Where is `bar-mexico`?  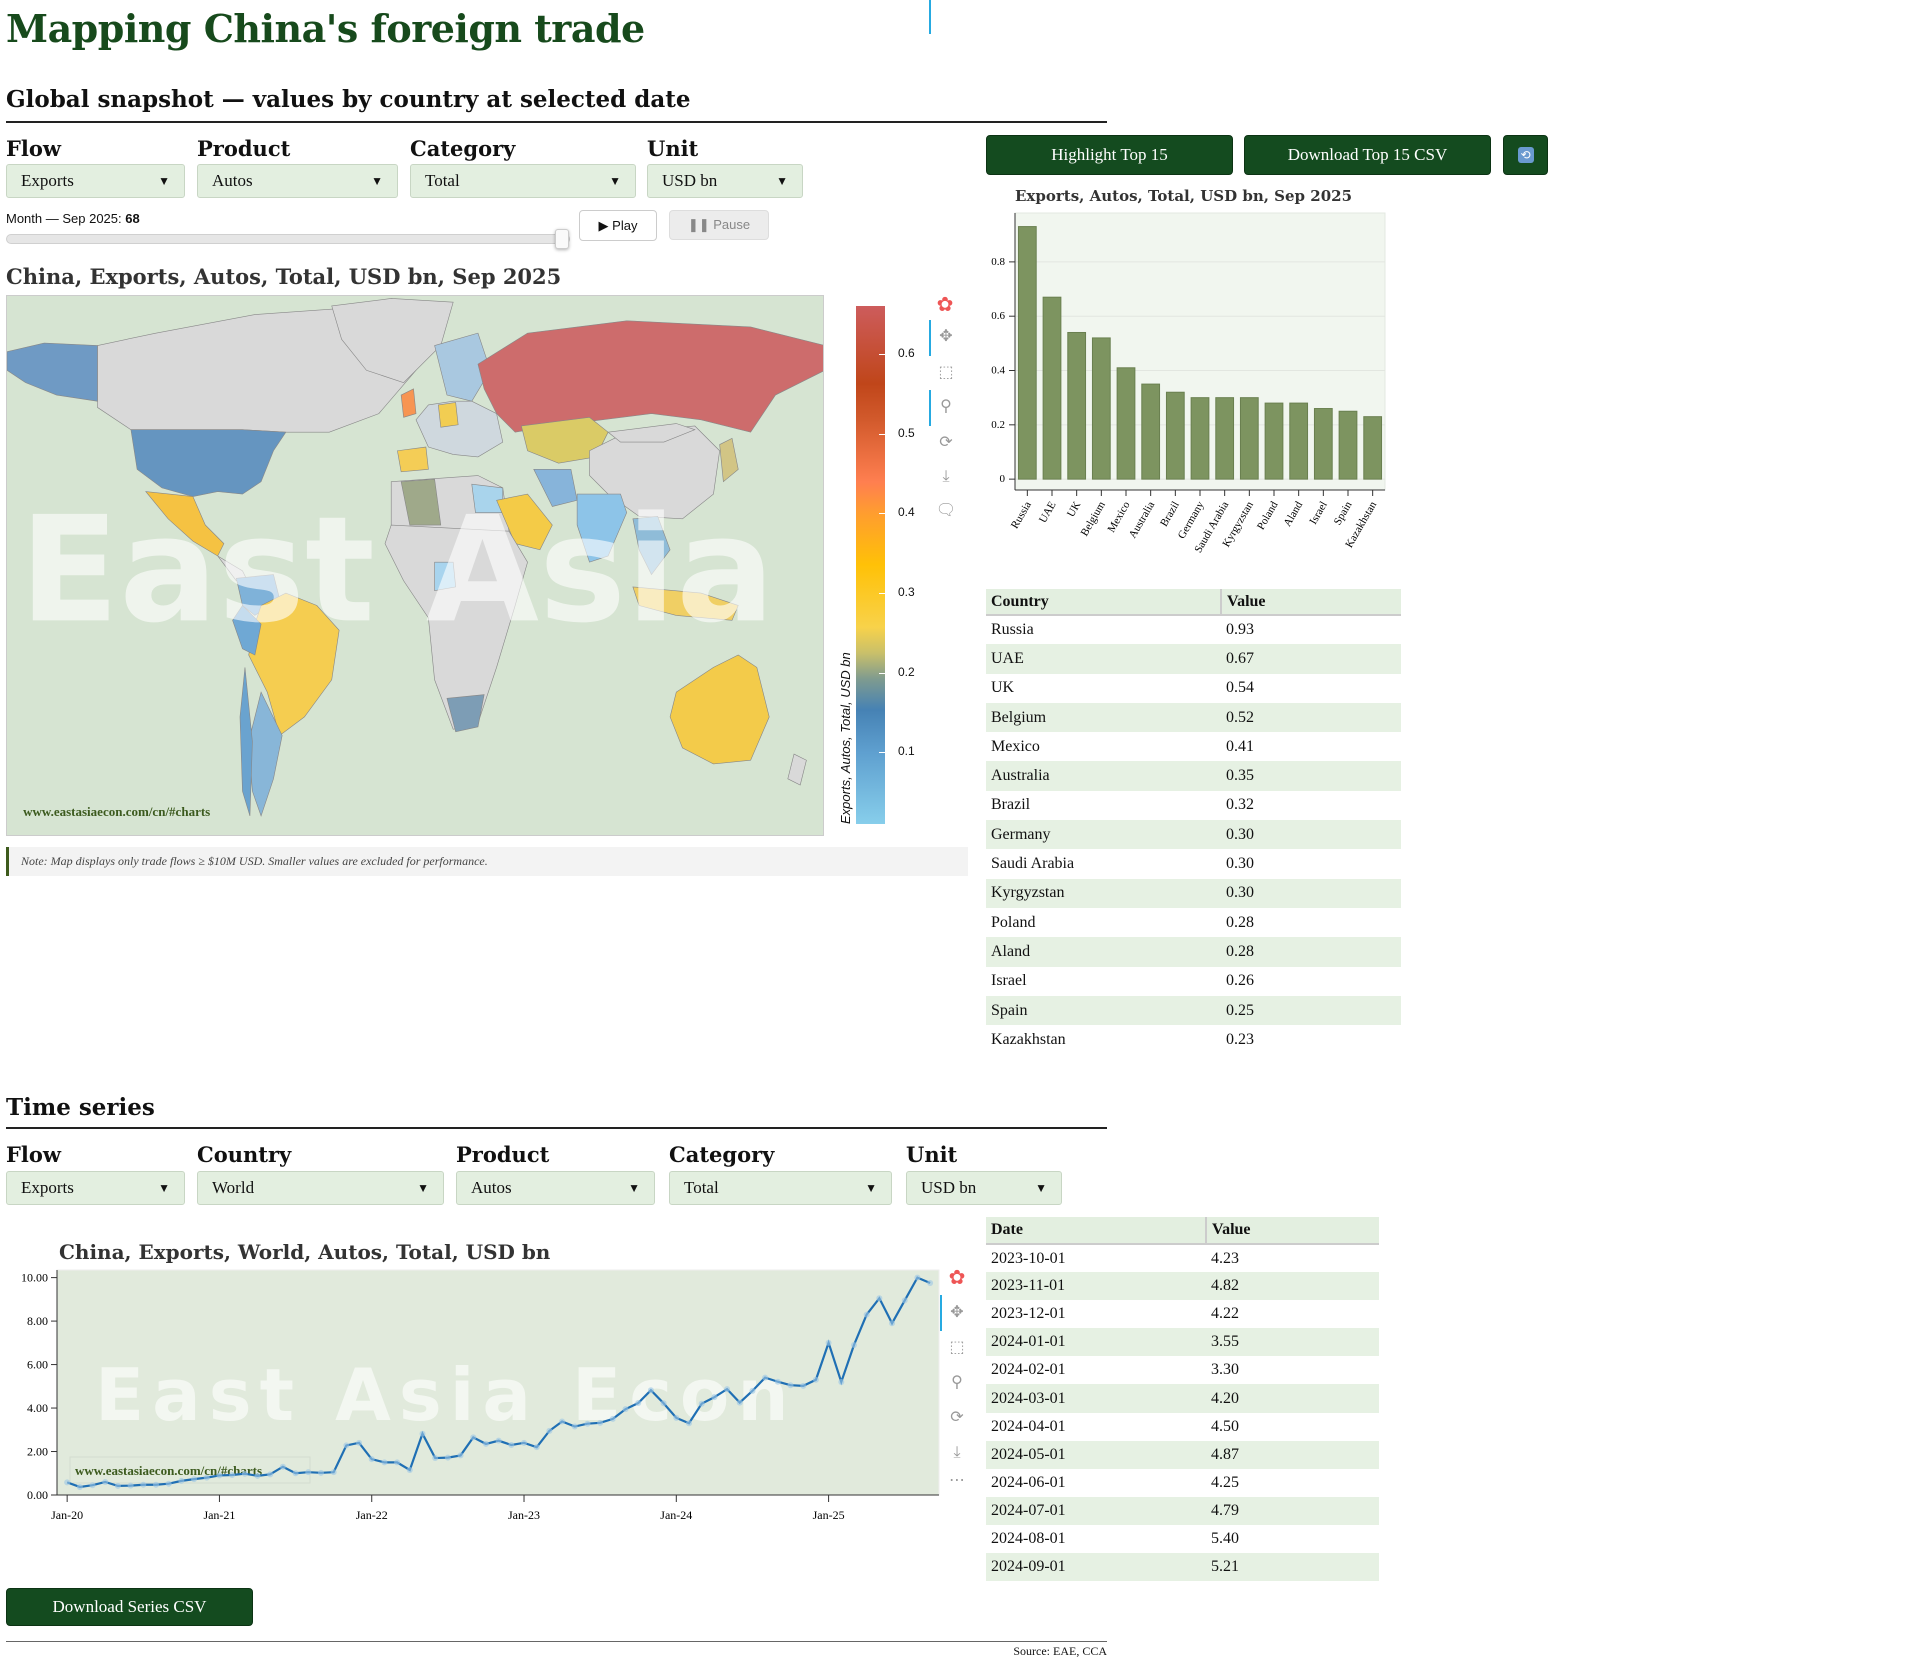
bar-mexico is located at coordinates (1126, 423).